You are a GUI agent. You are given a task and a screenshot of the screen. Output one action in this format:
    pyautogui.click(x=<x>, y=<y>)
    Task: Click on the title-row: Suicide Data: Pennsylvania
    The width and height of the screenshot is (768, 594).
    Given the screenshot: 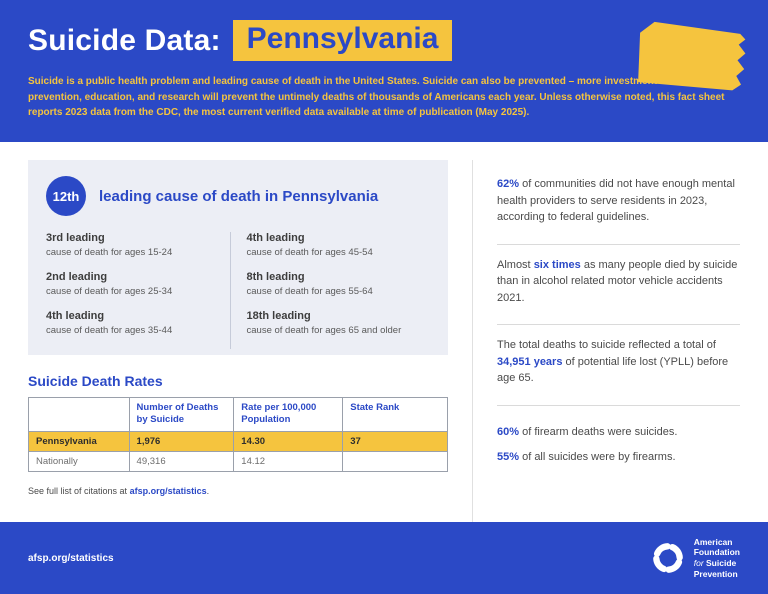 What is the action you would take?
    pyautogui.click(x=384, y=40)
    